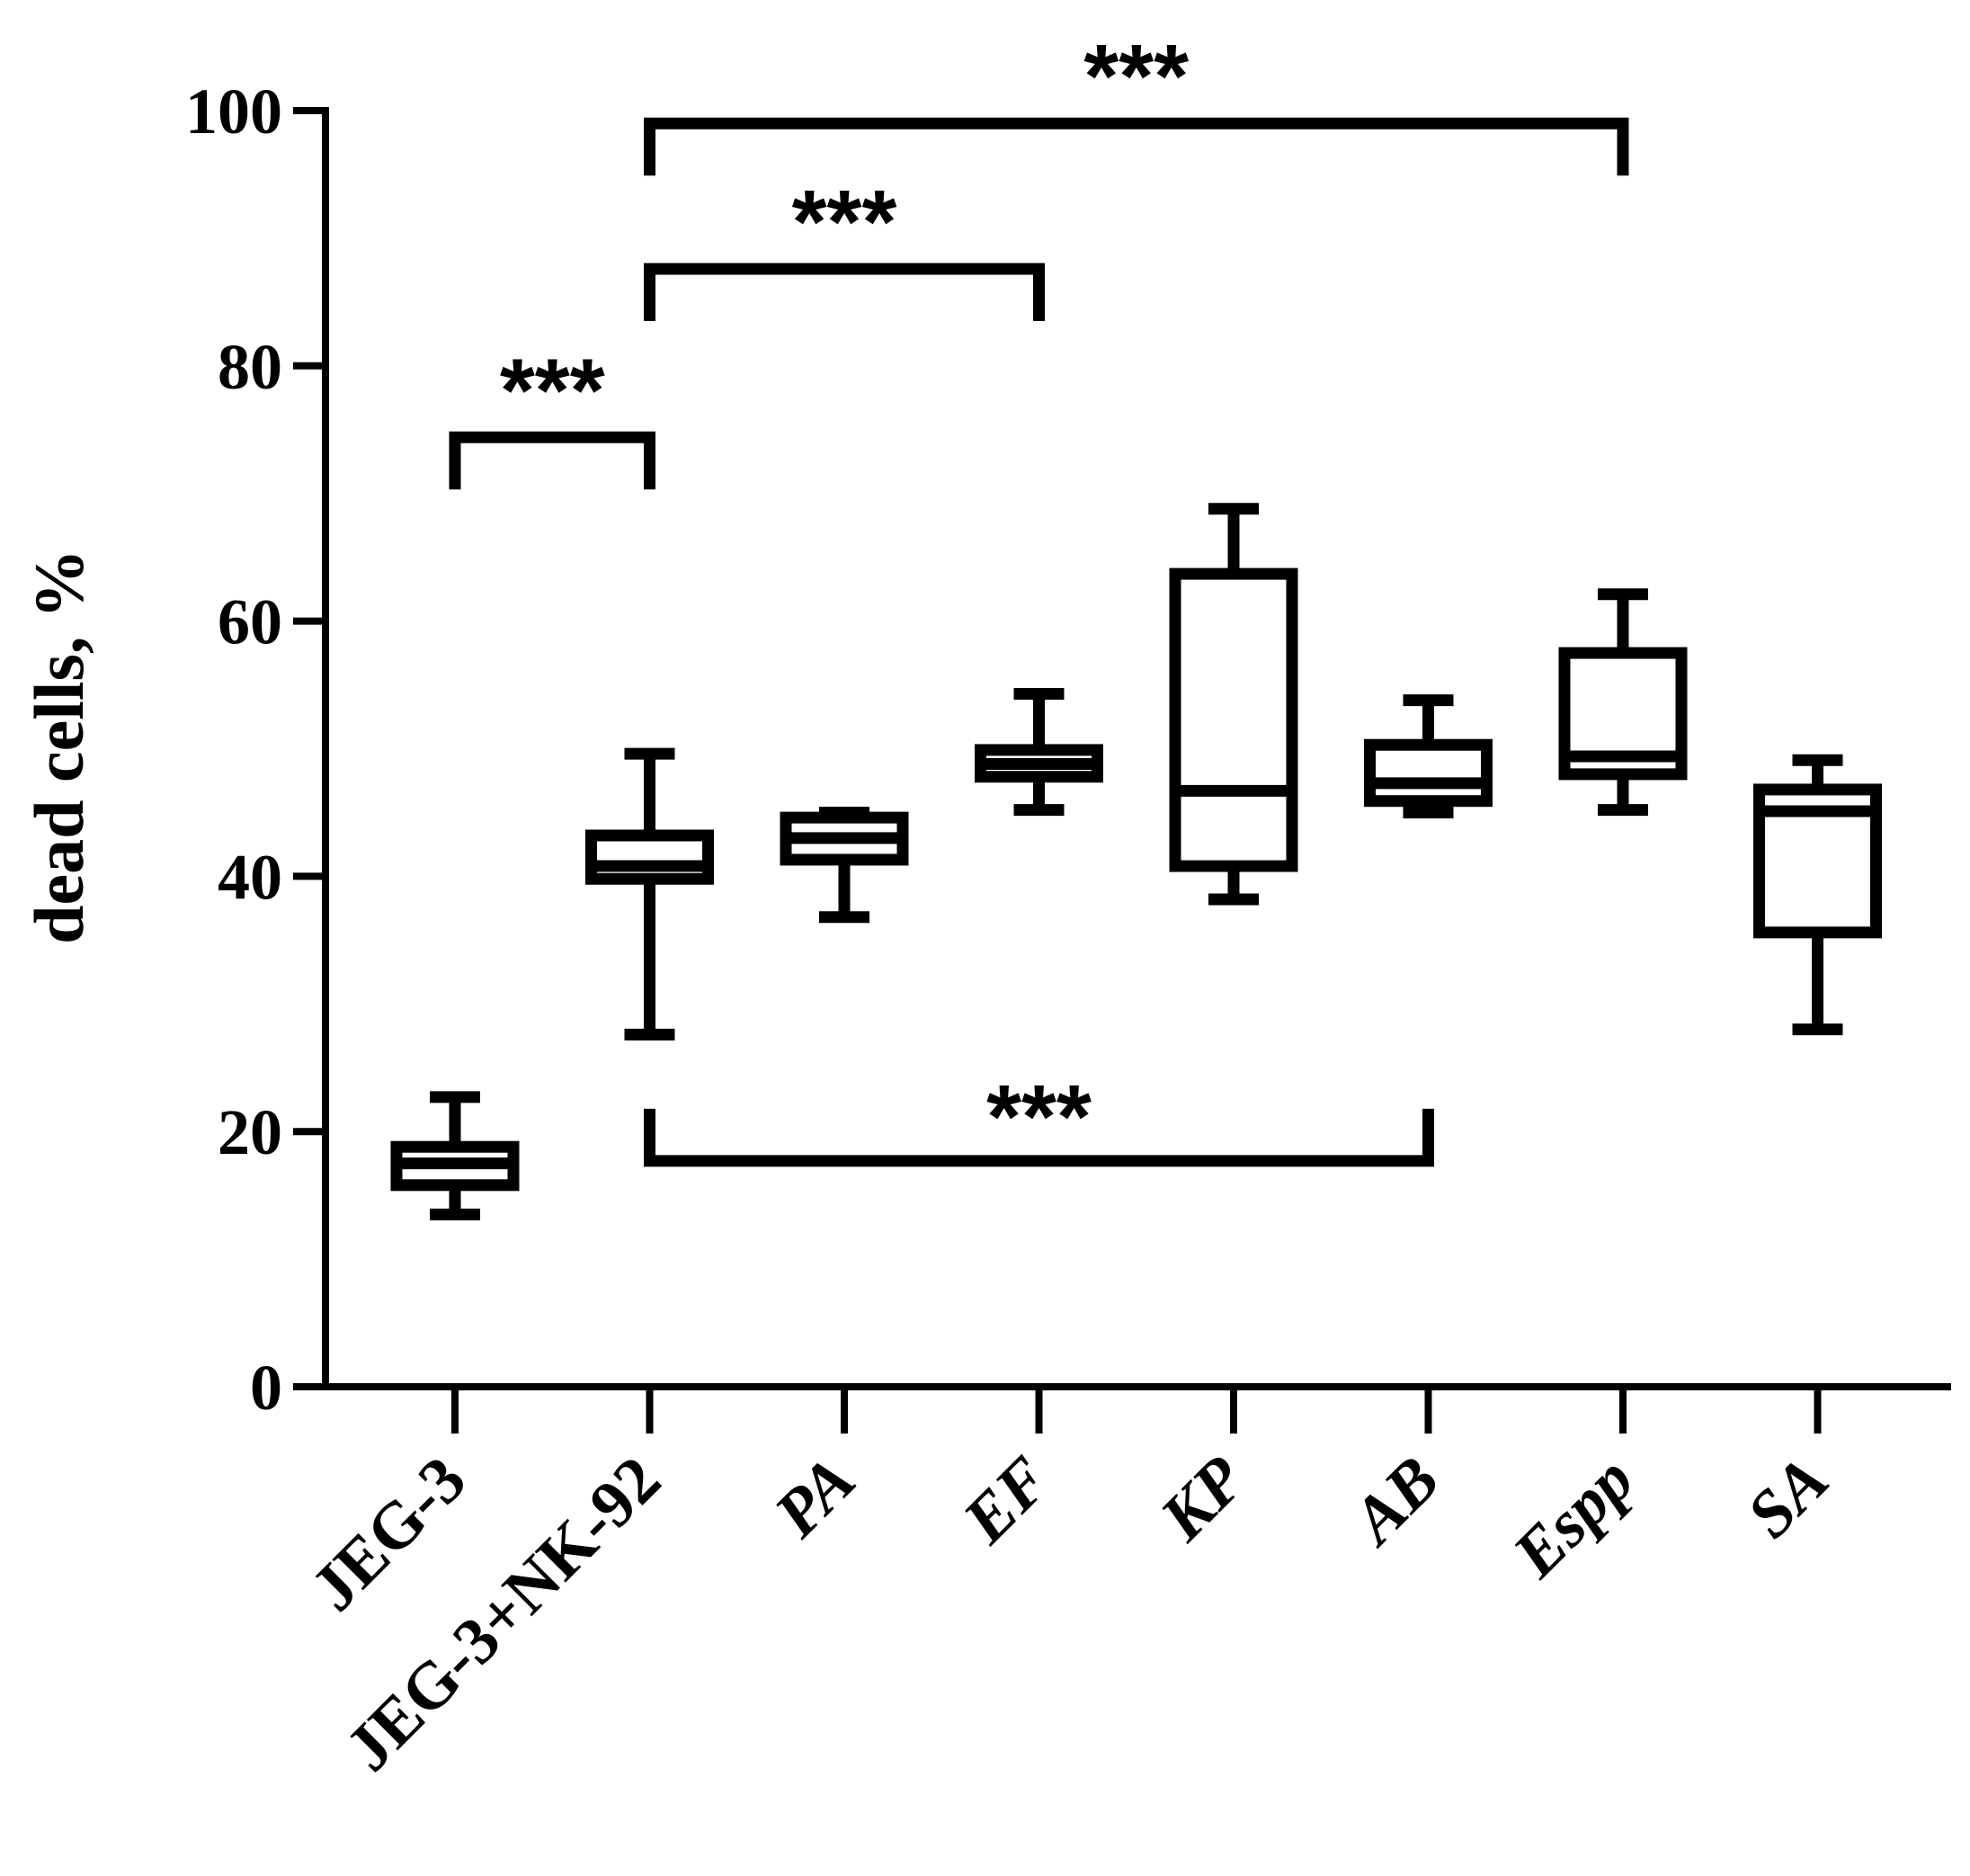  Describe the element at coordinates (1136, 1410) in the screenshot. I see `x-ticks` at that location.